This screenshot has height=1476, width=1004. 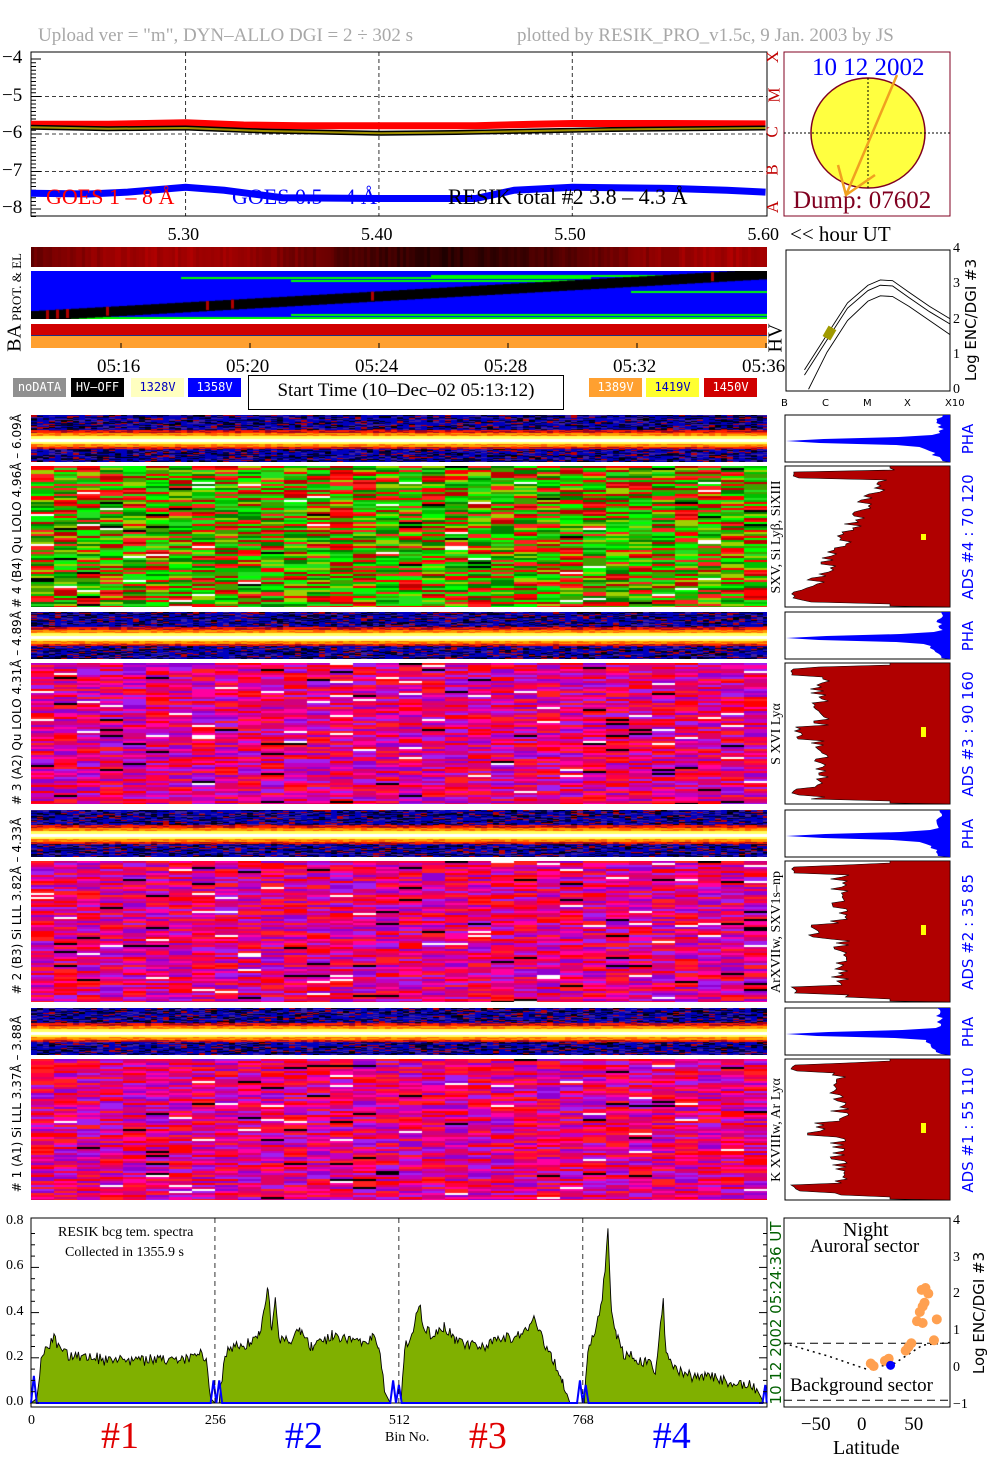 What do you see at coordinates (15, 1401) in the screenshot?
I see `spectrum-y-tick-label: 0.0` at bounding box center [15, 1401].